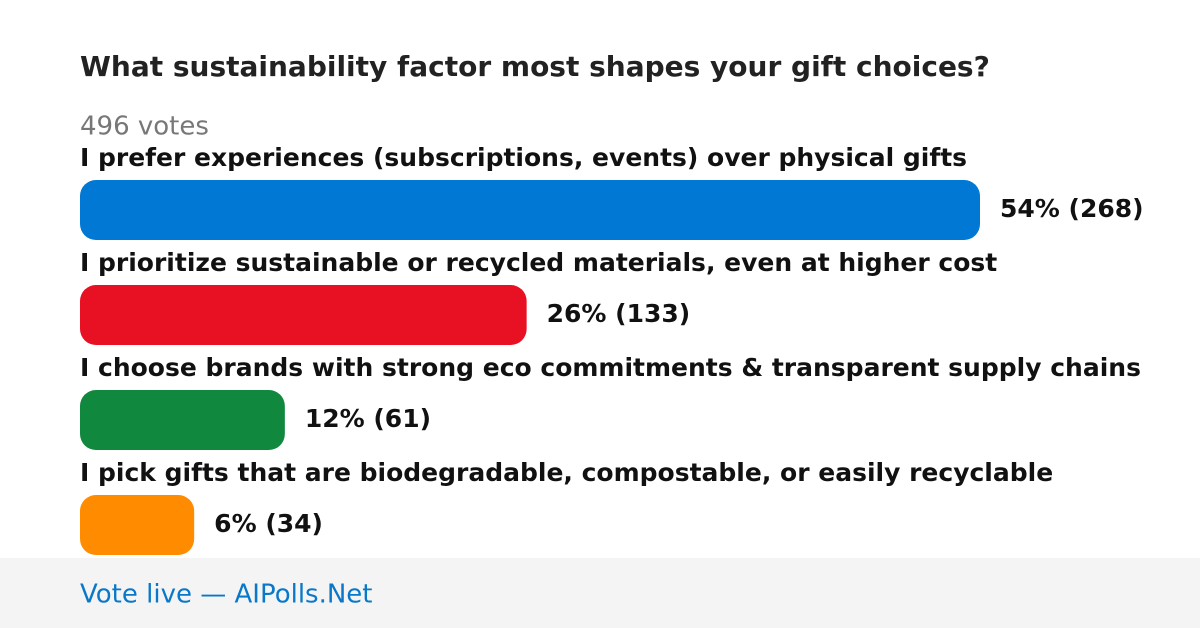 The width and height of the screenshot is (1200, 628). What do you see at coordinates (619, 313) in the screenshot?
I see `value-label: 26% (133)` at bounding box center [619, 313].